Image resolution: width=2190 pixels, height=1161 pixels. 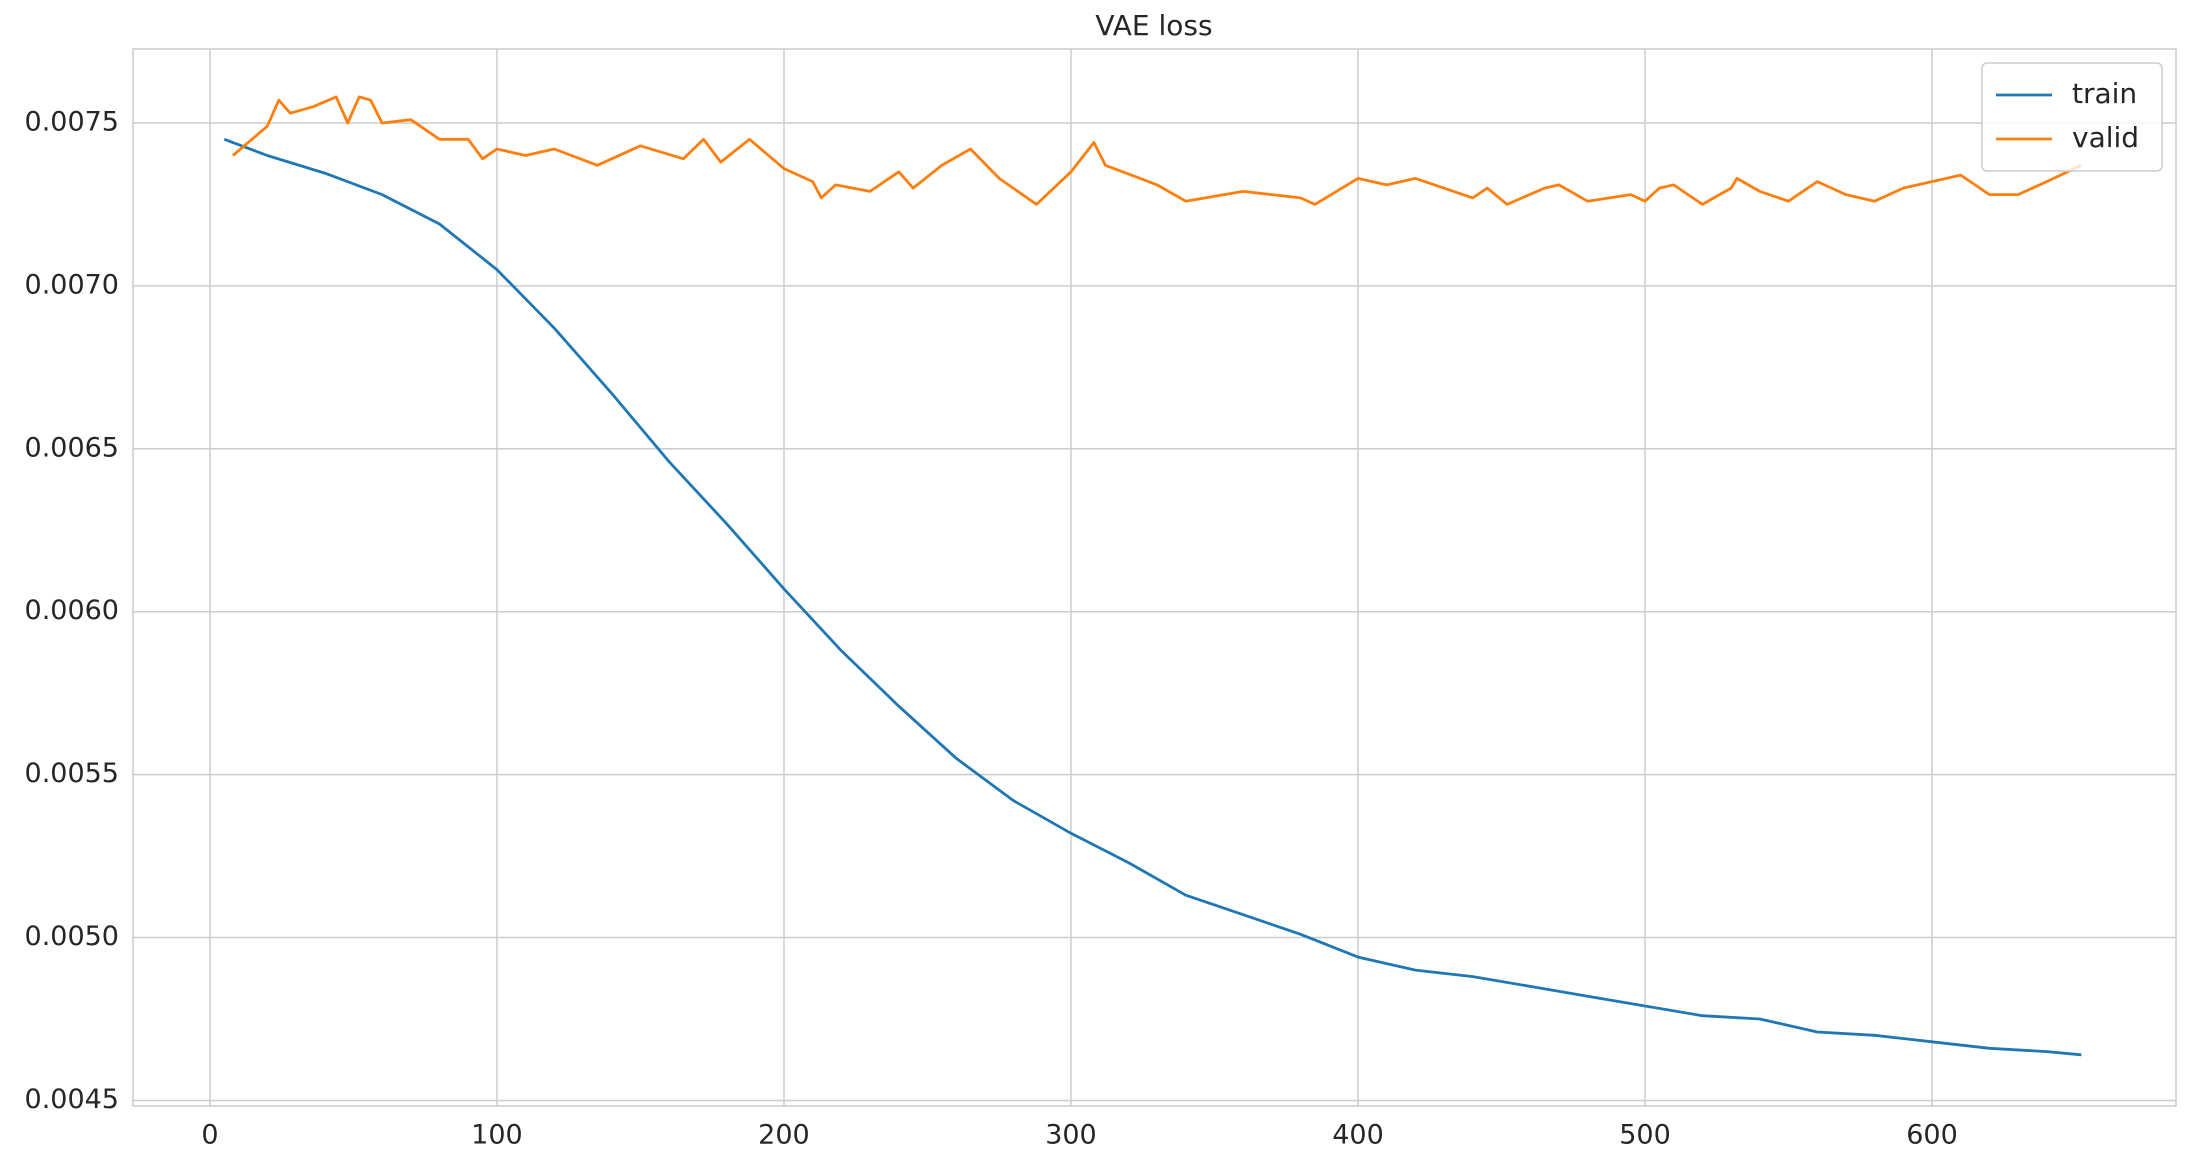 What do you see at coordinates (2072, 117) in the screenshot?
I see `legend-box` at bounding box center [2072, 117].